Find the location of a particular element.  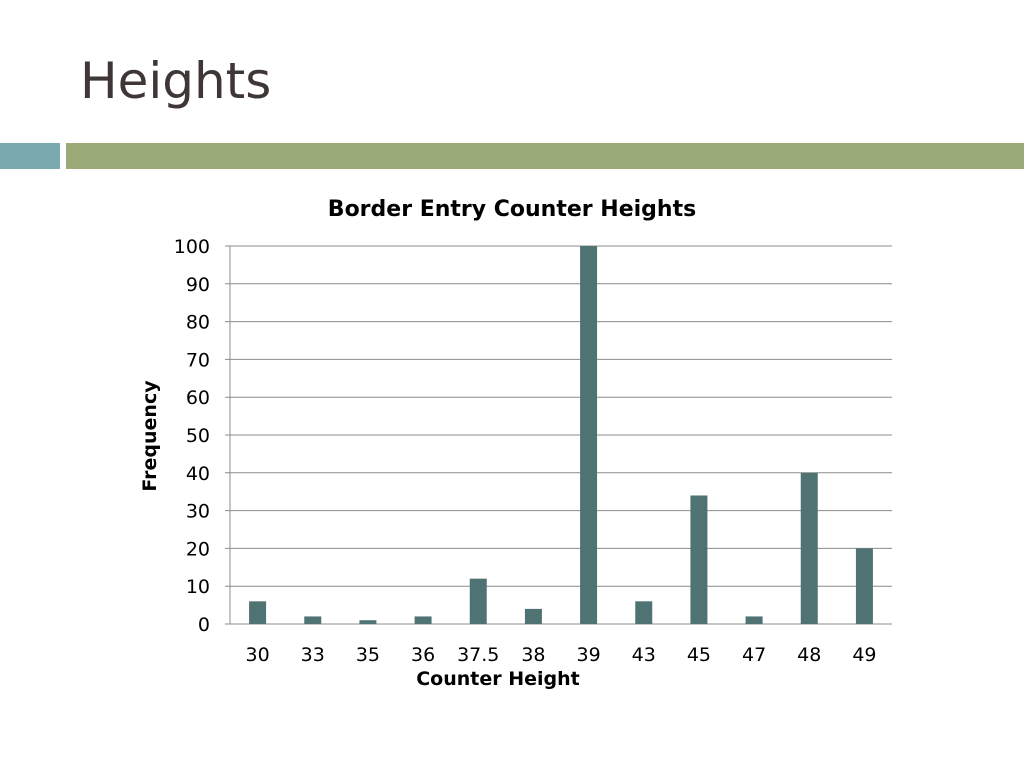

x-tick-label: 35 is located at coordinates (368, 655).